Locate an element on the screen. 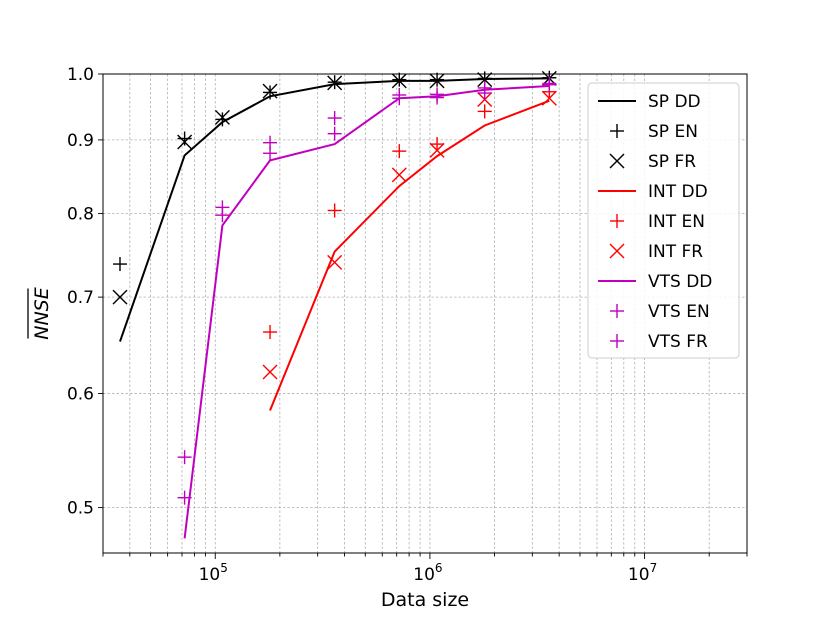  y-tick-label: 1.0 is located at coordinates (80, 75).